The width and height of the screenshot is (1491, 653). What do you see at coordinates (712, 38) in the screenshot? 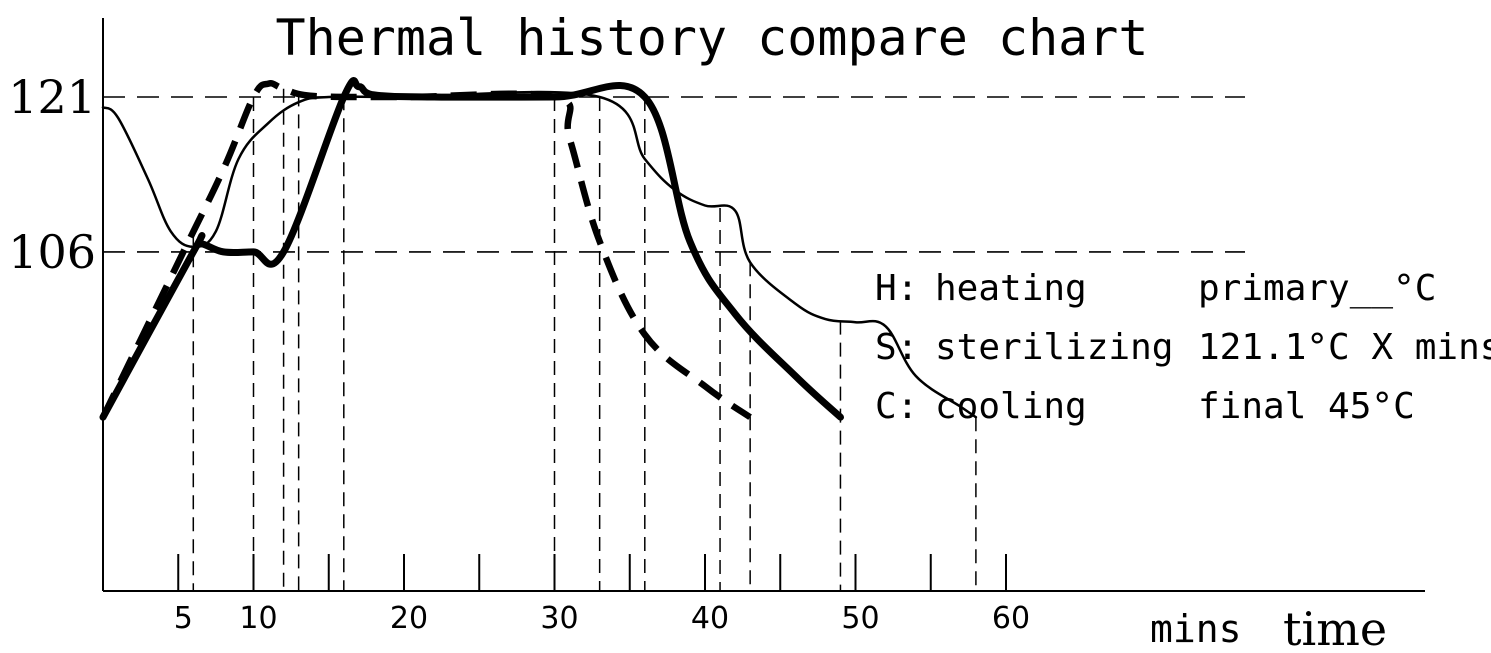
I see `chart-title: Thermal history compare chart` at bounding box center [712, 38].